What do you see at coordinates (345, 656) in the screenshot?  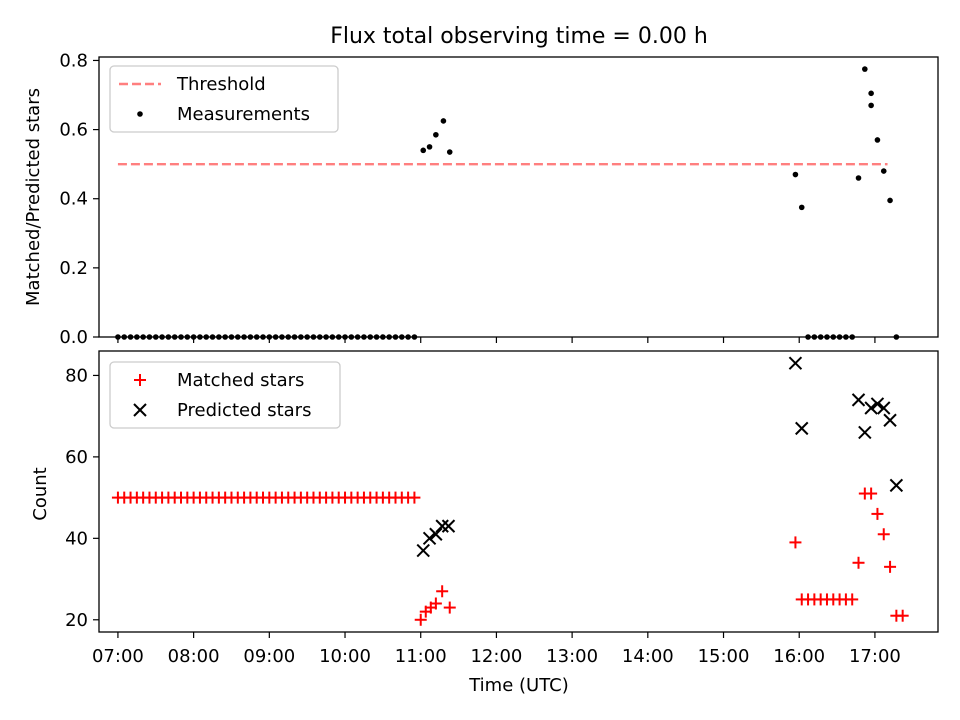 I see `bottom-xtick-label: 10:00` at bounding box center [345, 656].